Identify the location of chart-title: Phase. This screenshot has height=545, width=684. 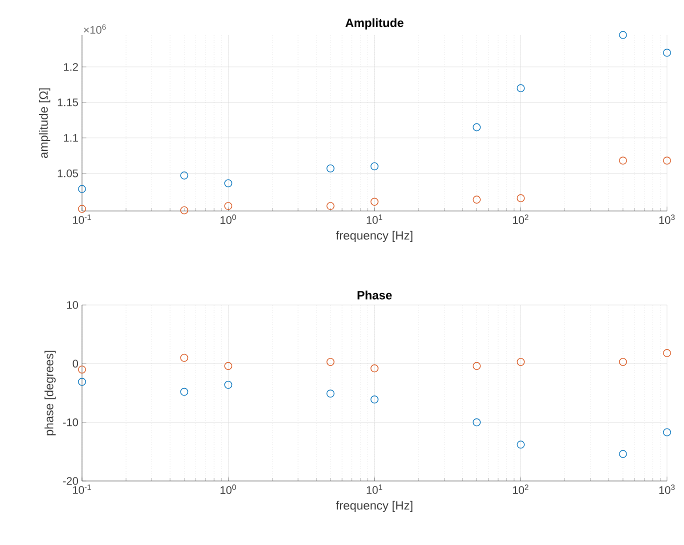
(375, 295).